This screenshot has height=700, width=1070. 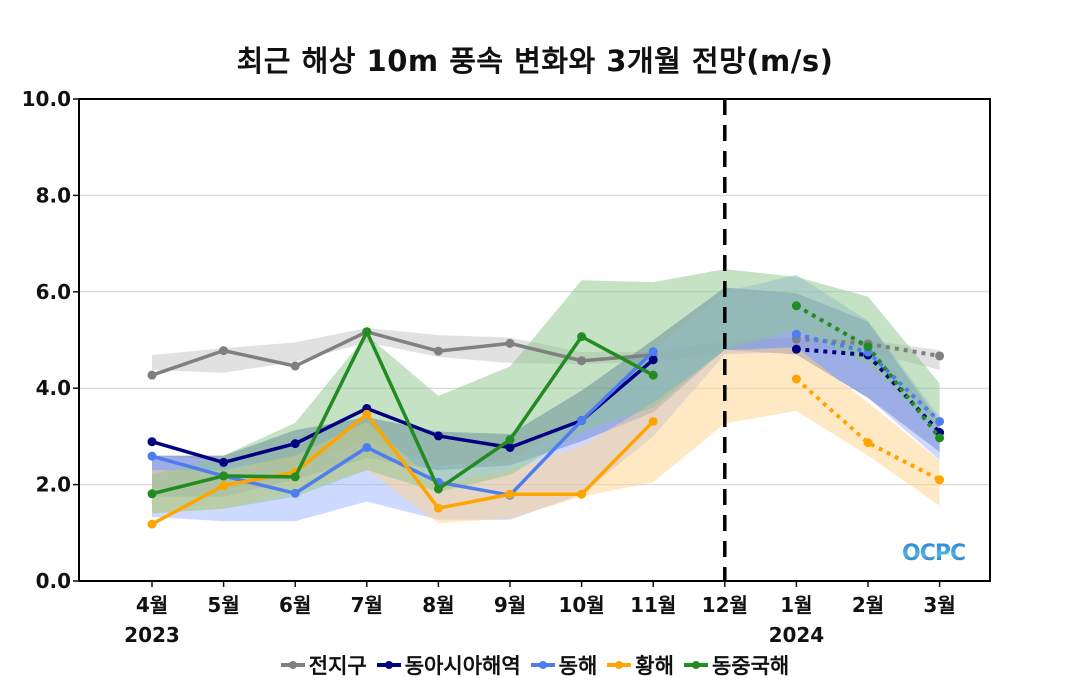 What do you see at coordinates (53, 388) in the screenshot?
I see `y-tick-label: 4.0` at bounding box center [53, 388].